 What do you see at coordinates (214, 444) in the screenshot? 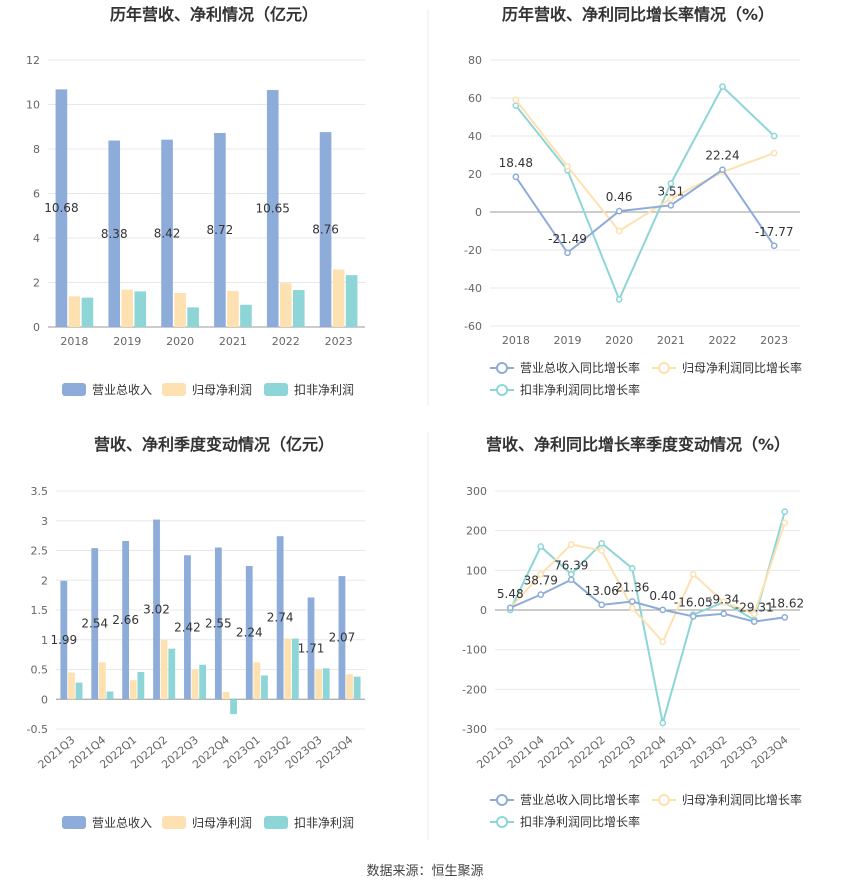
I see `chart-title: 营收、净利季度变动情况（亿元）` at bounding box center [214, 444].